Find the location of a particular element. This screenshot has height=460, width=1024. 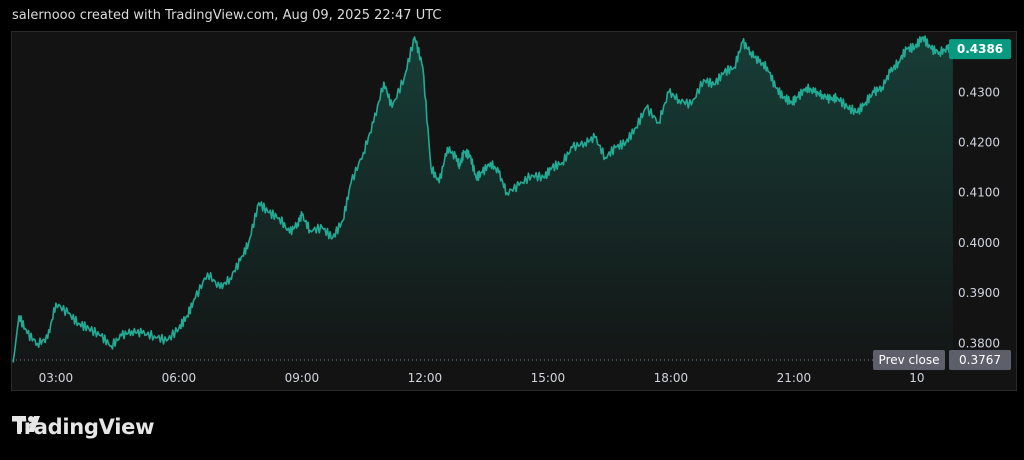

prev-close-label: Prev close is located at coordinates (909, 360).